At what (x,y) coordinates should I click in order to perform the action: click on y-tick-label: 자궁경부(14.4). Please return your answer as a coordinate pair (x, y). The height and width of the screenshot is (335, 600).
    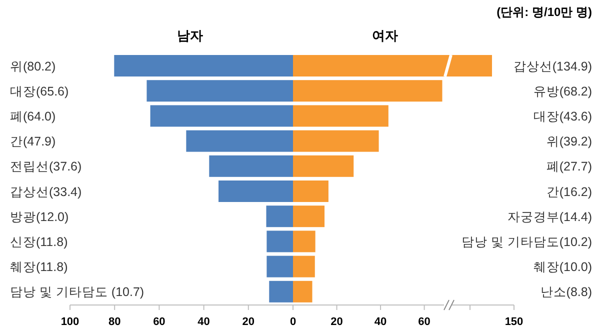
    Looking at the image, I should click on (549, 217).